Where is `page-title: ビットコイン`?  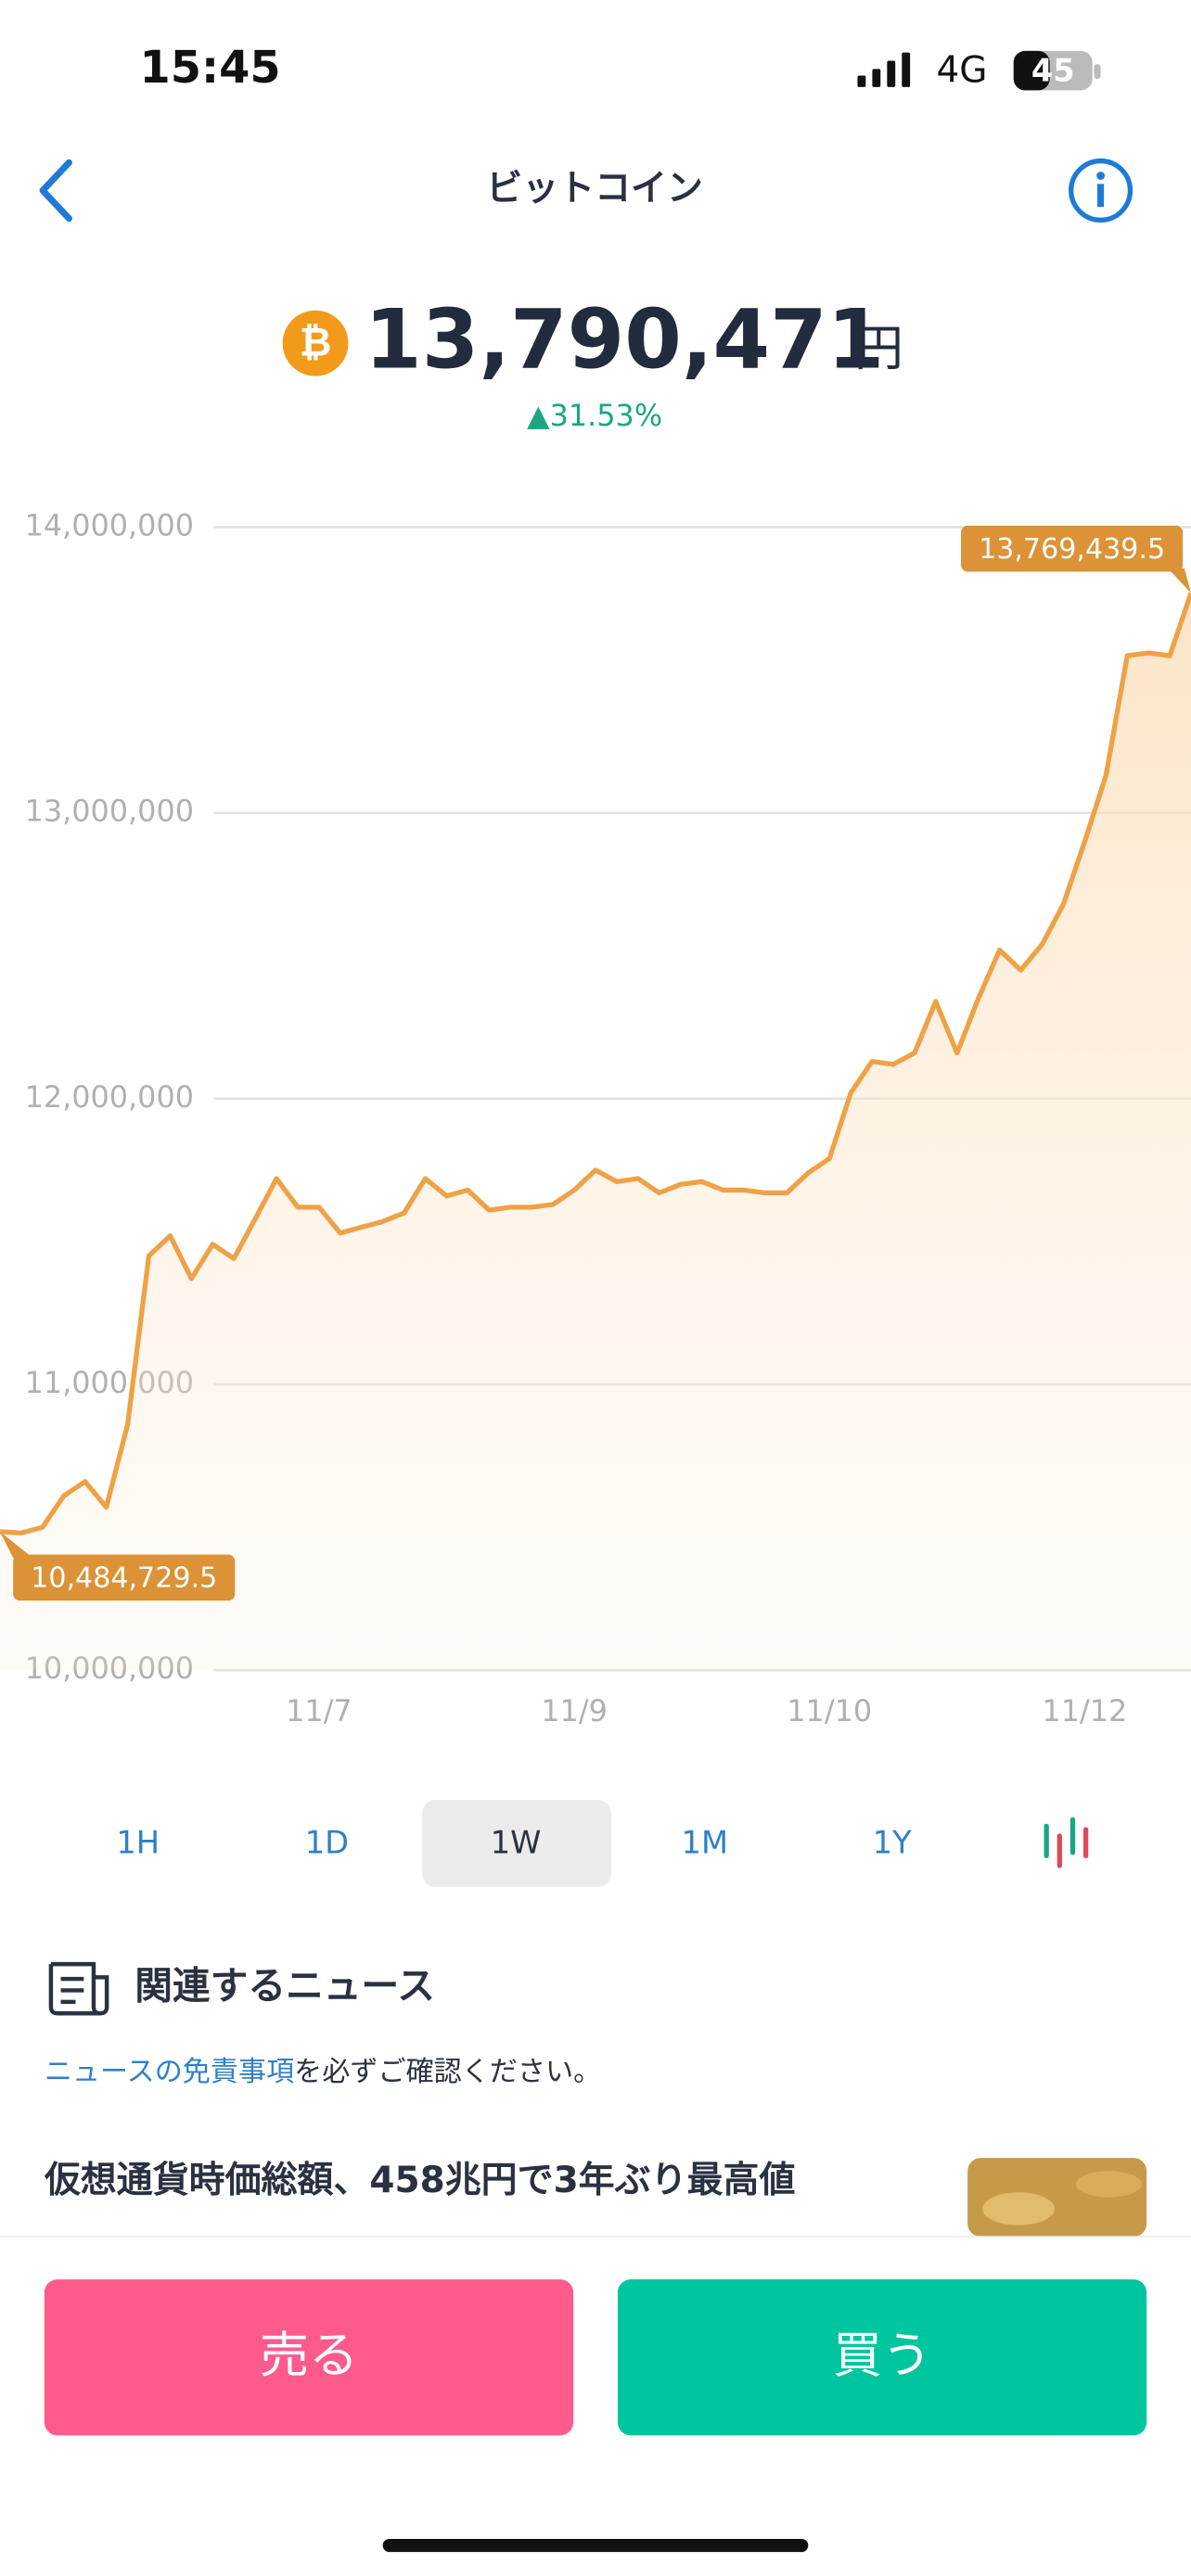 page-title: ビットコイン is located at coordinates (594, 189).